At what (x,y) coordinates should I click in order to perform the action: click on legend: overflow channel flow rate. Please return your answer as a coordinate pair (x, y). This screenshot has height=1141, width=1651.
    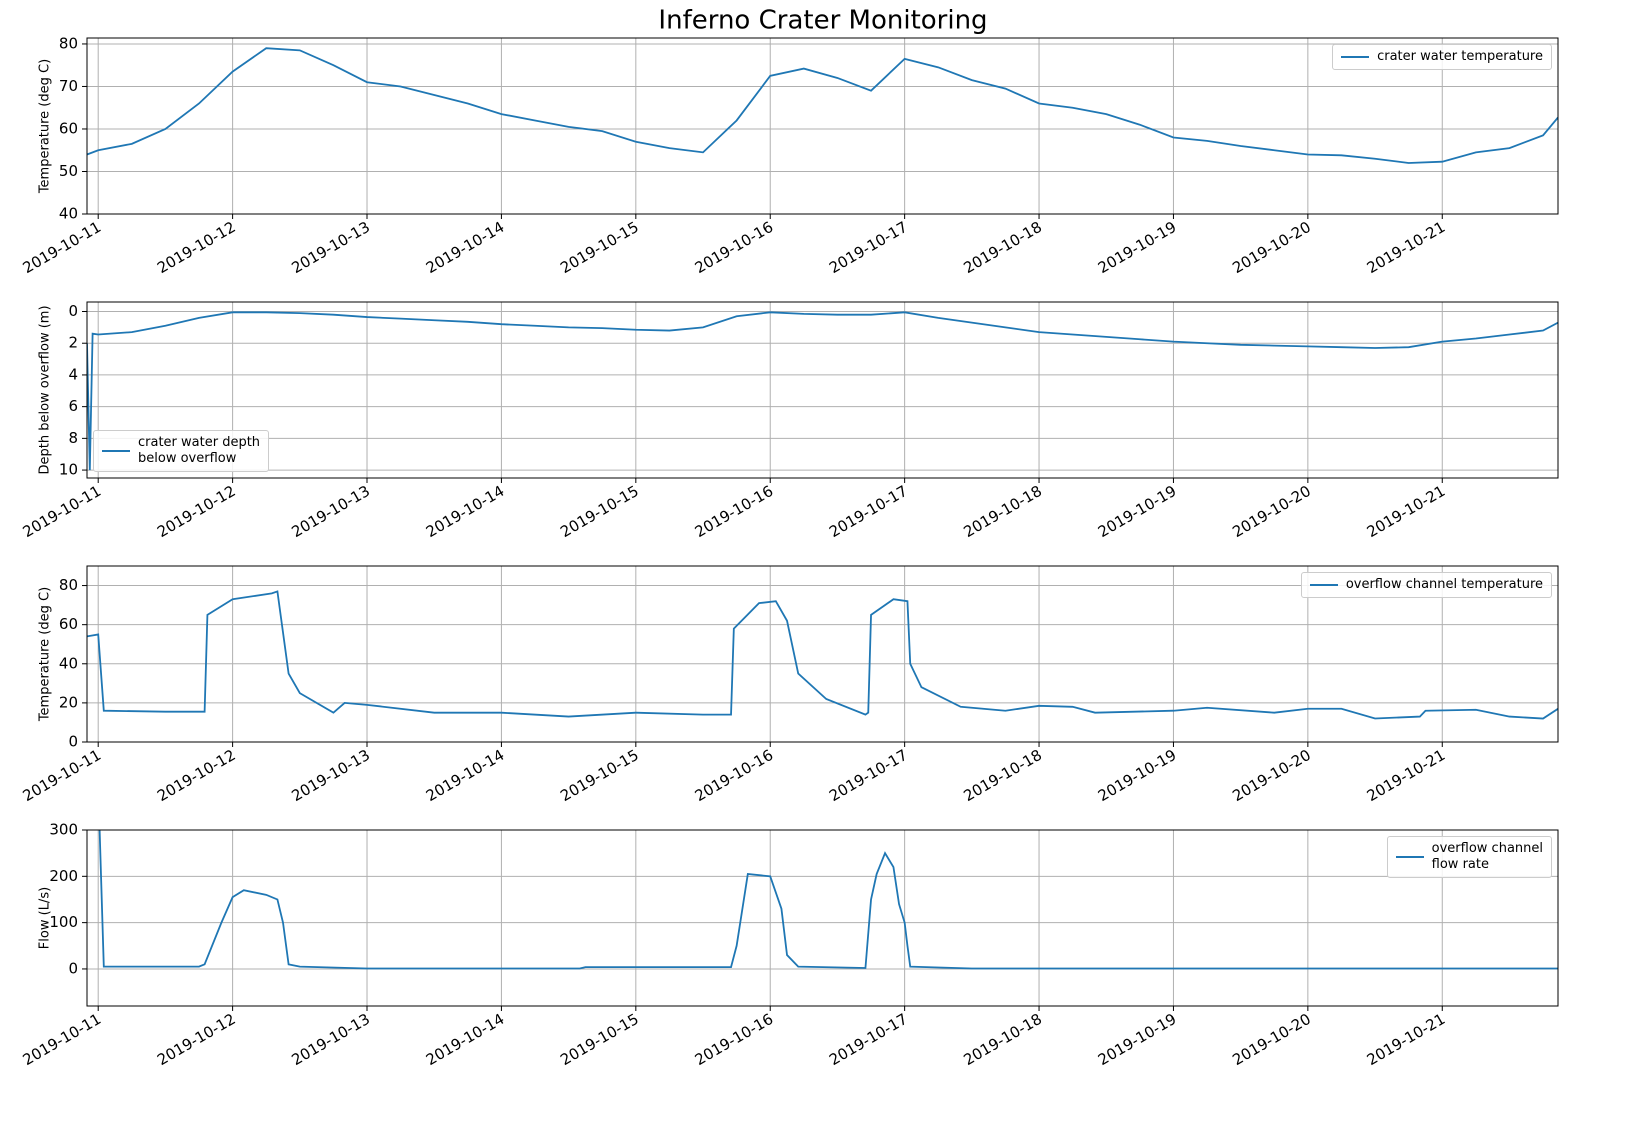
    Looking at the image, I should click on (1469, 857).